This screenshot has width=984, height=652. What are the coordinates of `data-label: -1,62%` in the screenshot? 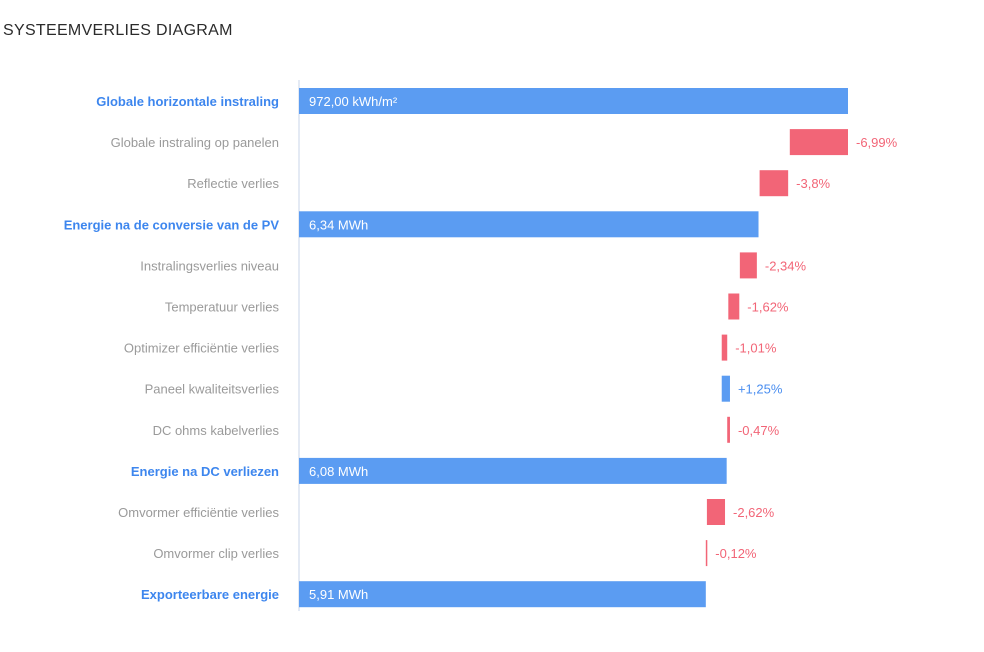 It's located at (768, 307).